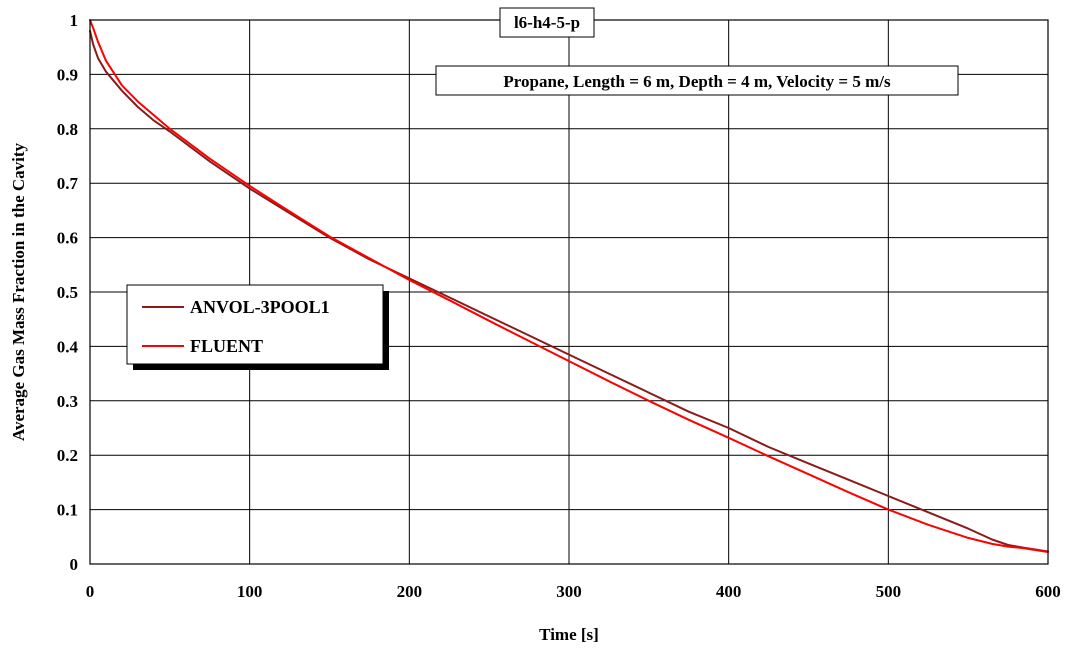 The image size is (1071, 648). I want to click on y-tick-label: 0.5, so click(67, 292).